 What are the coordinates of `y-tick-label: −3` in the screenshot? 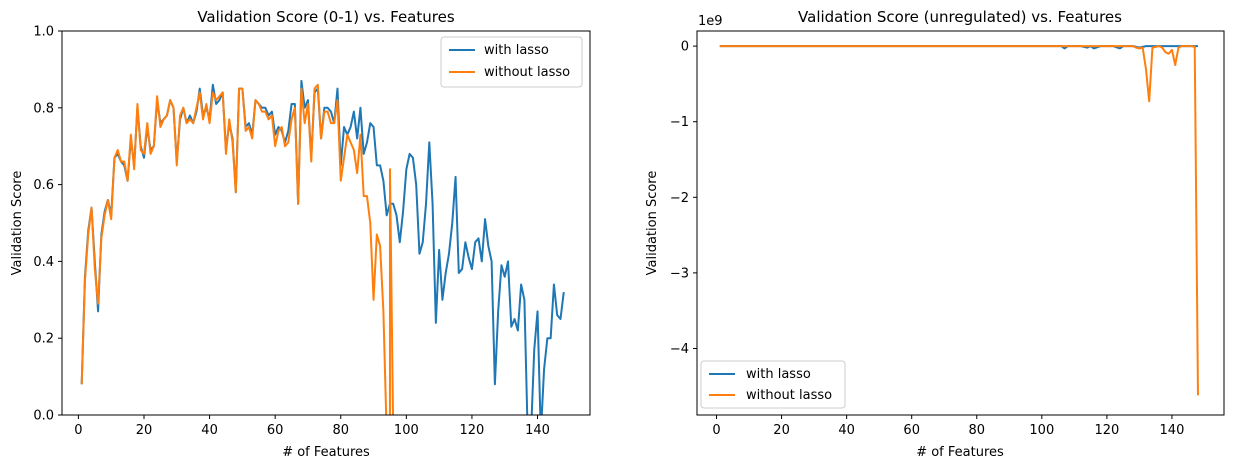 It's located at (679, 273).